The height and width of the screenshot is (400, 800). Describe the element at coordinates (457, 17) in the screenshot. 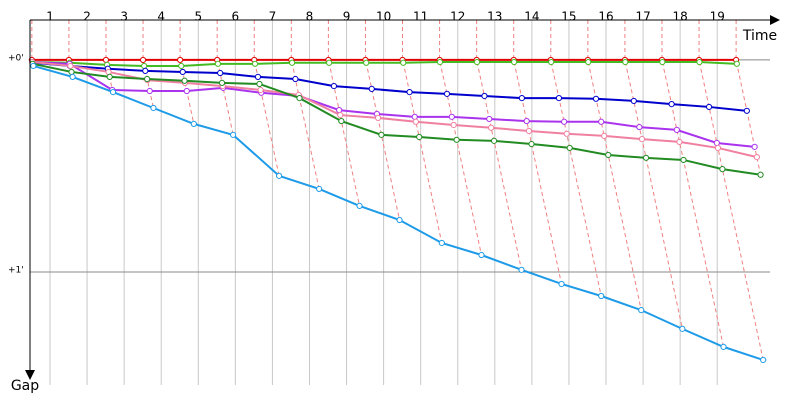

I see `x-tick-label: 12` at that location.